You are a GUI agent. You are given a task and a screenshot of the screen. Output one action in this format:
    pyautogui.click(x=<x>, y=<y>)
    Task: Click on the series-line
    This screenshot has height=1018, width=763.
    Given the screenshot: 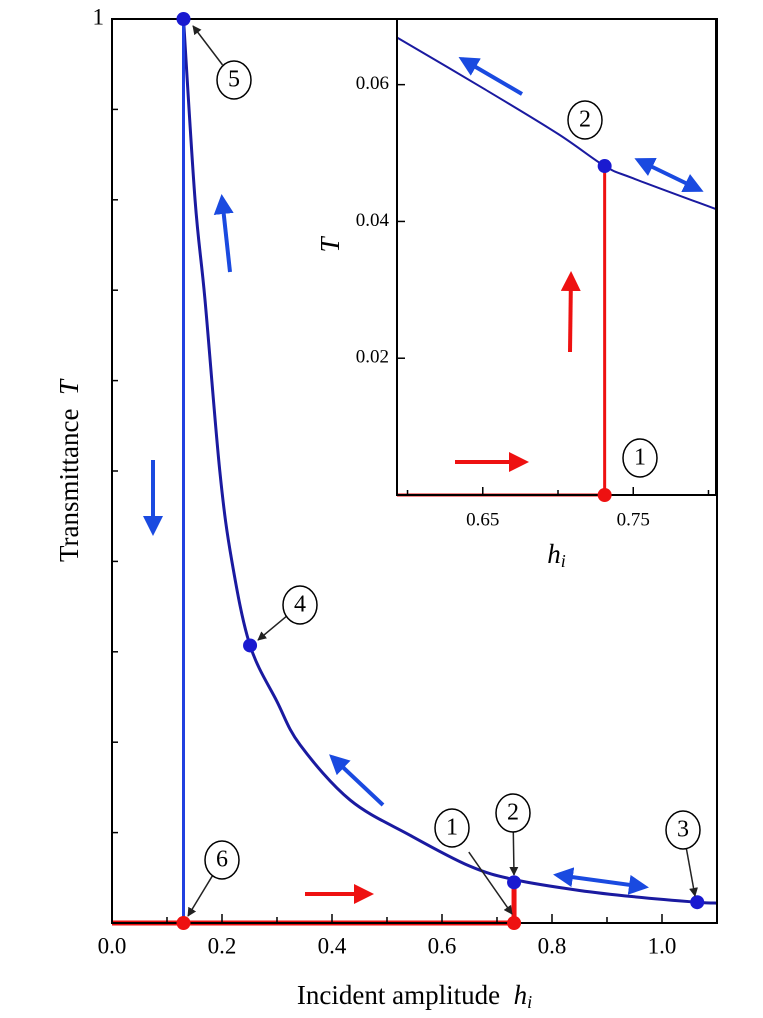 What is the action you would take?
    pyautogui.click(x=314, y=904)
    